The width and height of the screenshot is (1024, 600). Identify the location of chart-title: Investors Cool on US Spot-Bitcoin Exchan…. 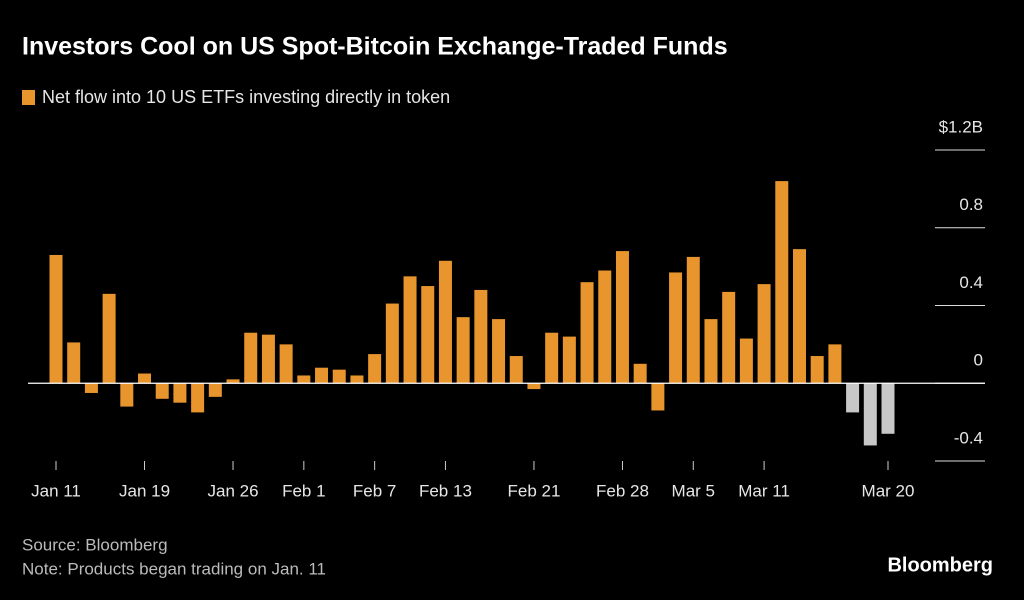
(375, 47).